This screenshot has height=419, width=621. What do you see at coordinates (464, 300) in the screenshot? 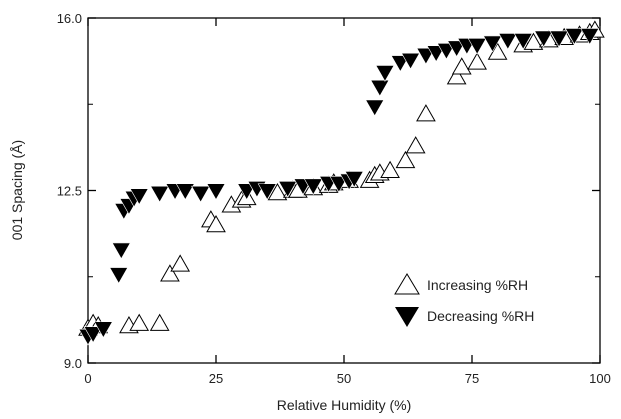
I see `legend: Increasing %RH Decreasing %RH` at bounding box center [464, 300].